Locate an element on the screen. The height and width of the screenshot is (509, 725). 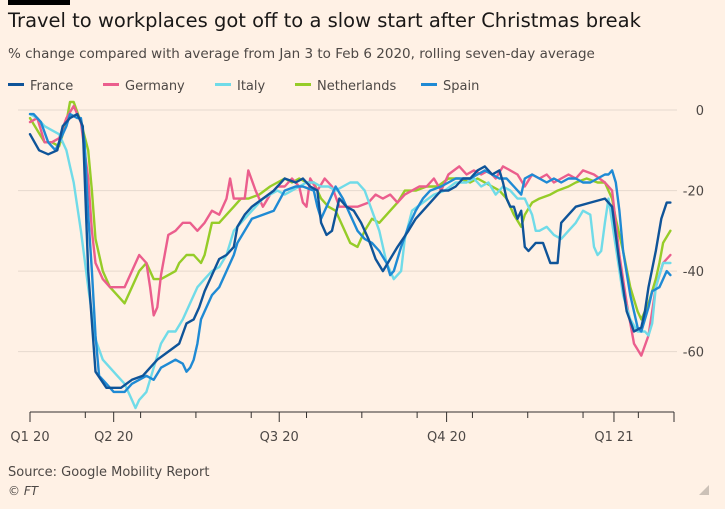
legend-item-netherlands: Netherlands is located at coordinates (345, 86).